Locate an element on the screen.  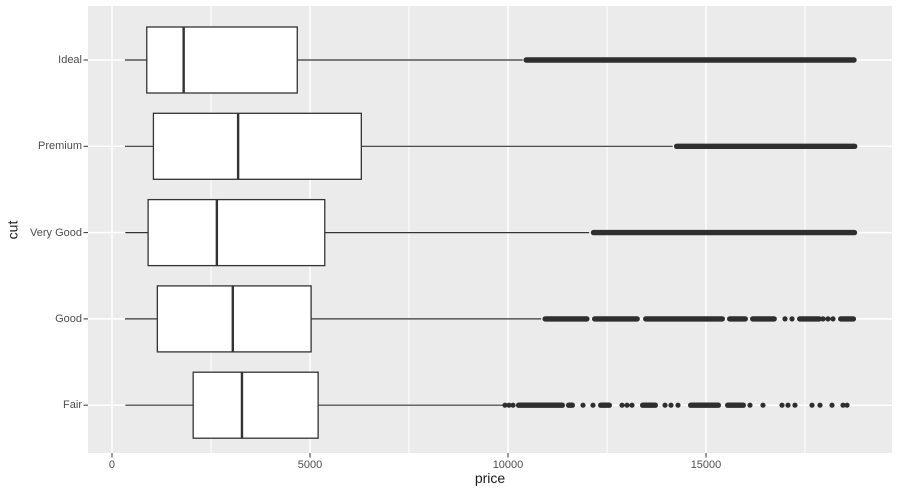
y-axis-label-very-good: Very Good is located at coordinates (56, 232).